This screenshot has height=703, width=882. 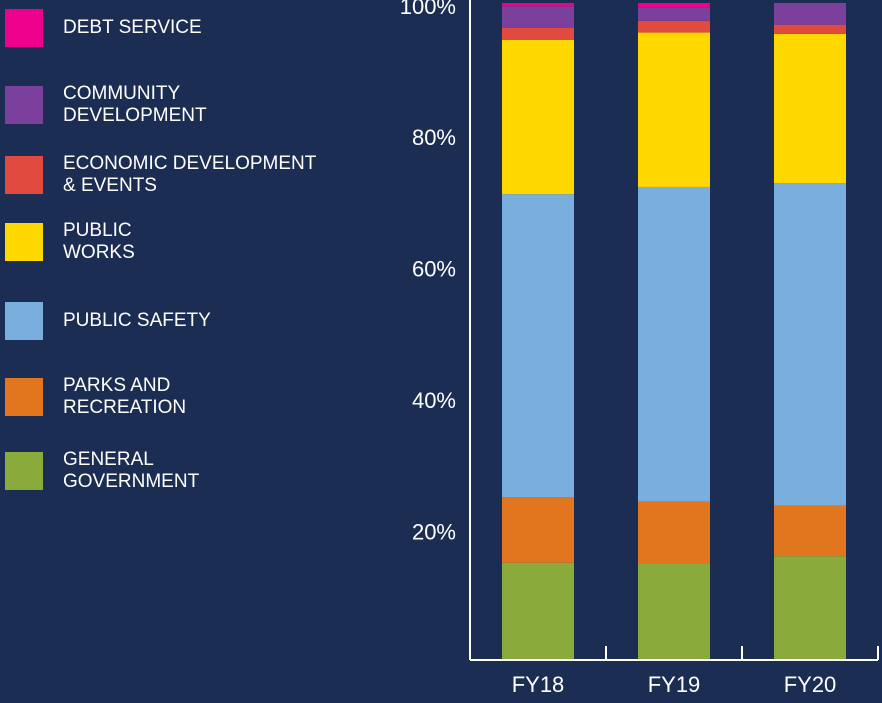 I want to click on legend-item: PUBLIC WORKS, so click(x=67, y=241).